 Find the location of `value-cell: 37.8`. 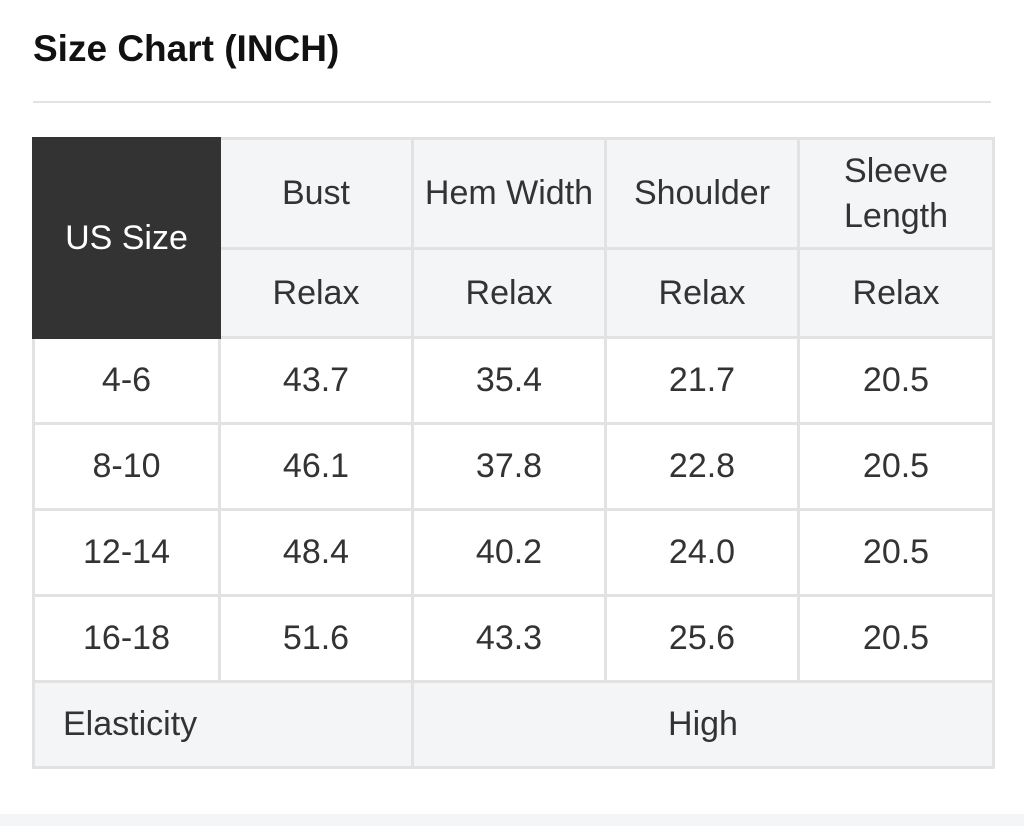

value-cell: 37.8 is located at coordinates (509, 466).